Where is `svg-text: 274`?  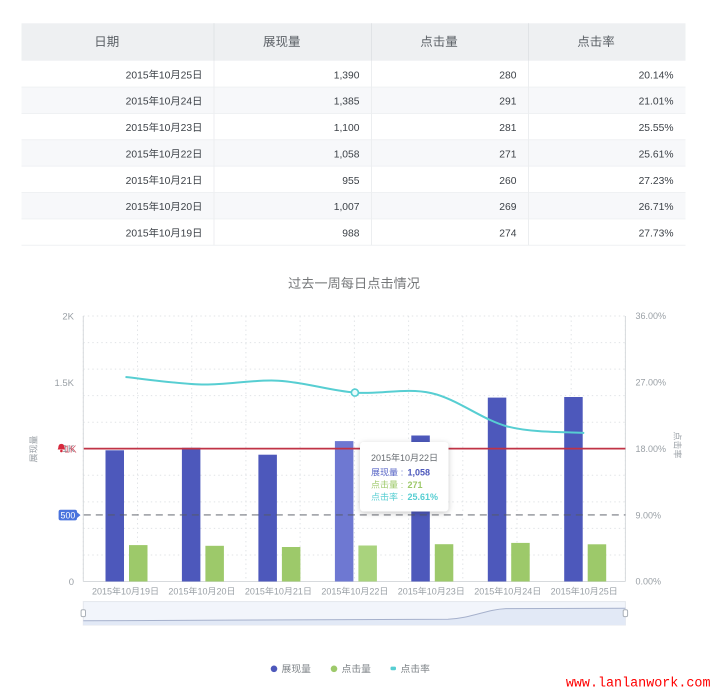
svg-text: 274 is located at coordinates (507, 234).